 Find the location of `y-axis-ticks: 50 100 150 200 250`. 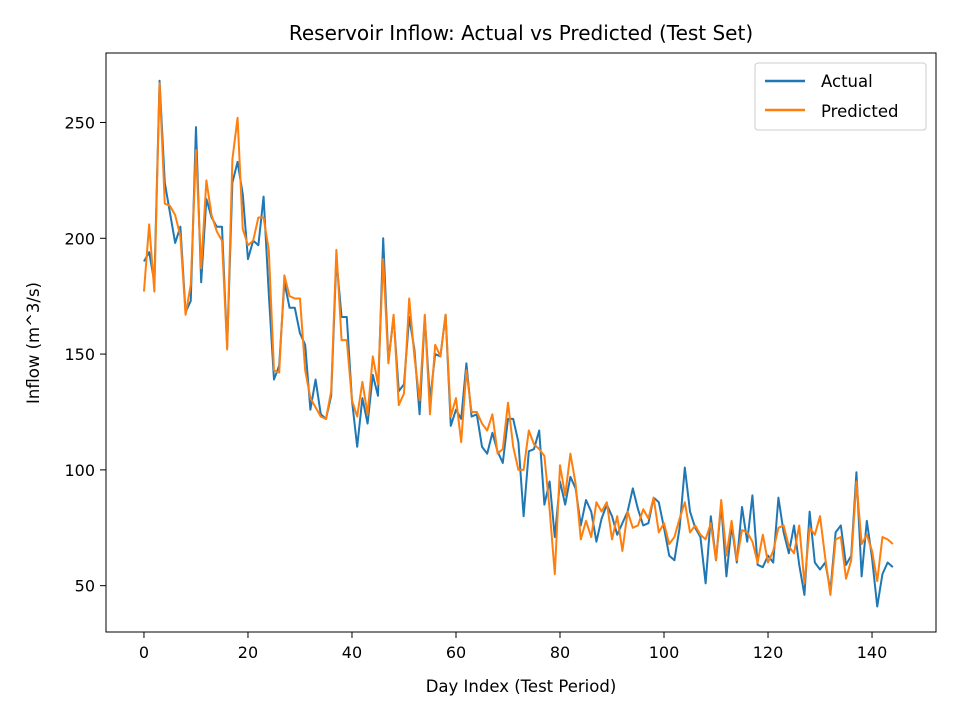

y-axis-ticks: 50 100 150 200 250 is located at coordinates (85, 354).